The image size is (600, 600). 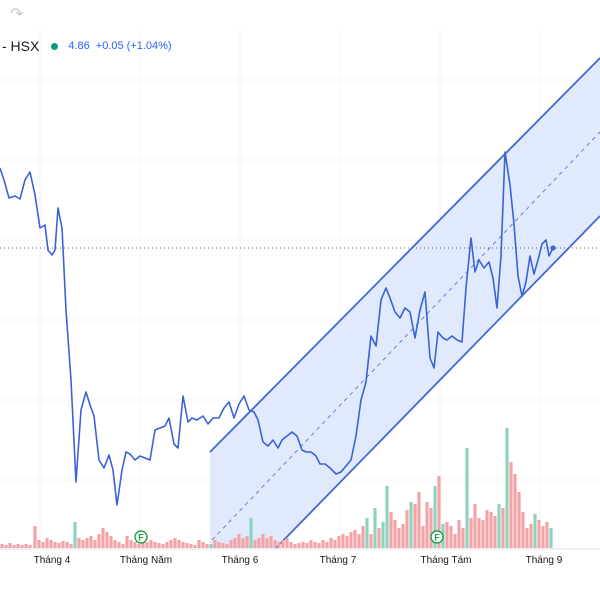 I want to click on symbol-name: - HSX, so click(x=21, y=46).